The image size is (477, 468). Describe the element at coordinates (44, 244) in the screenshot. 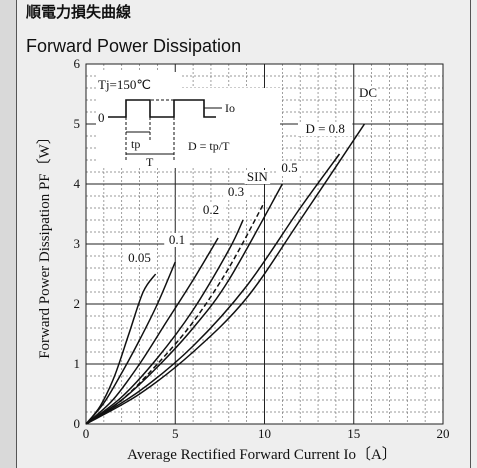

I see `y-axis-label: Forward Power Dissipation PF〔W〕` at that location.